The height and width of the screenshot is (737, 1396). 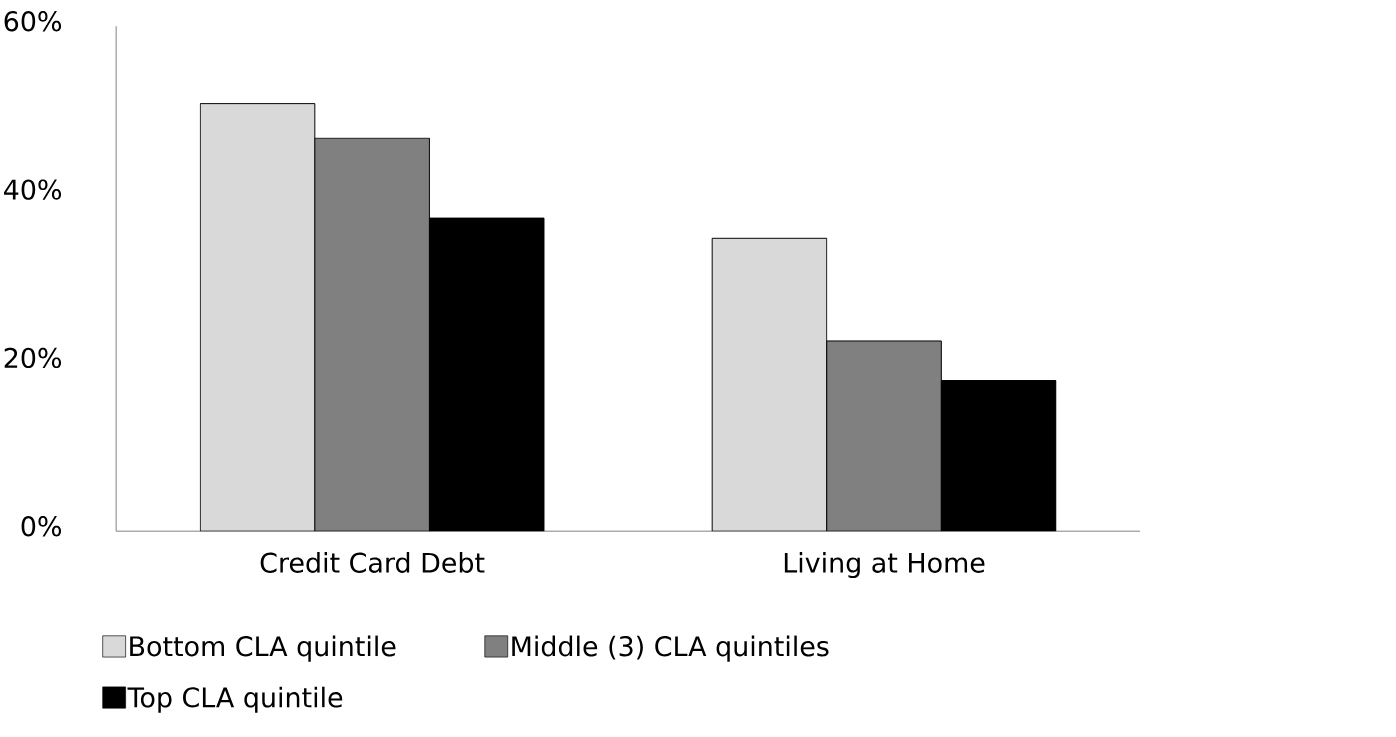 What do you see at coordinates (235, 699) in the screenshot?
I see `legend-label: Top CLA quintile` at bounding box center [235, 699].